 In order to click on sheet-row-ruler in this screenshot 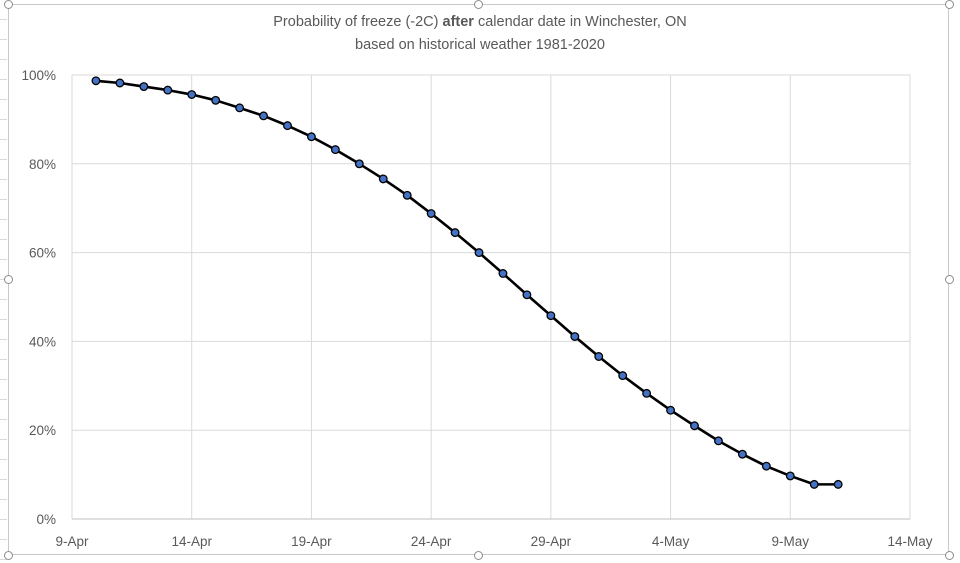, I will do `click(3, 281)`.